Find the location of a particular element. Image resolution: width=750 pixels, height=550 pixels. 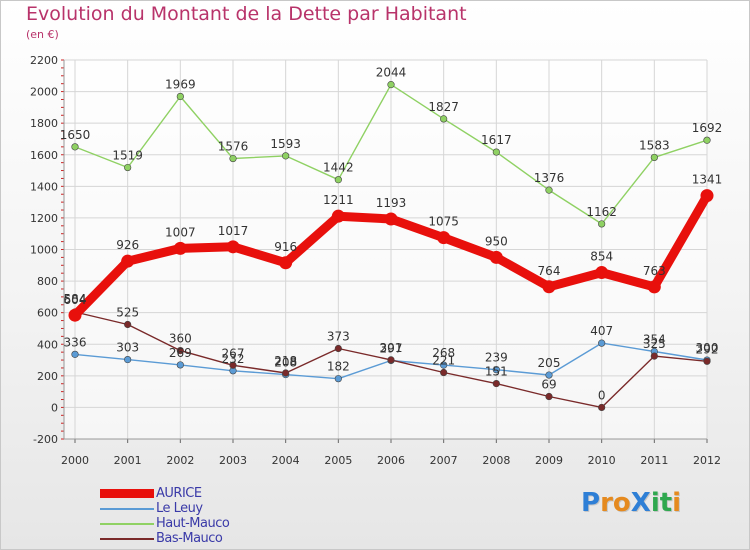

data-label-aurice: 1007 is located at coordinates (180, 232).